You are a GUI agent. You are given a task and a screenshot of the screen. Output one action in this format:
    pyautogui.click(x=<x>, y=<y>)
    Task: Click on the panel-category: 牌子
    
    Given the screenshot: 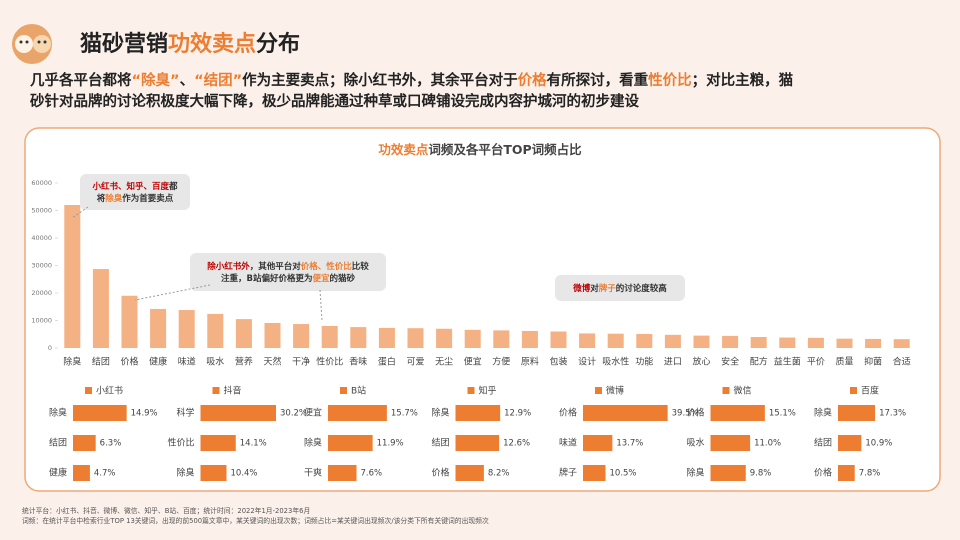 What is the action you would take?
    pyautogui.click(x=568, y=473)
    